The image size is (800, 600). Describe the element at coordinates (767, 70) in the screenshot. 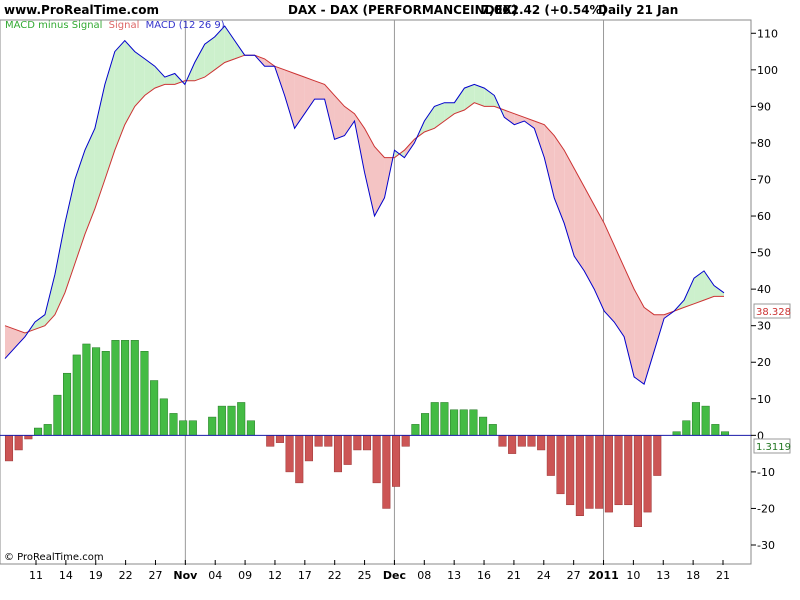

I see `y-tick-label: 100` at that location.